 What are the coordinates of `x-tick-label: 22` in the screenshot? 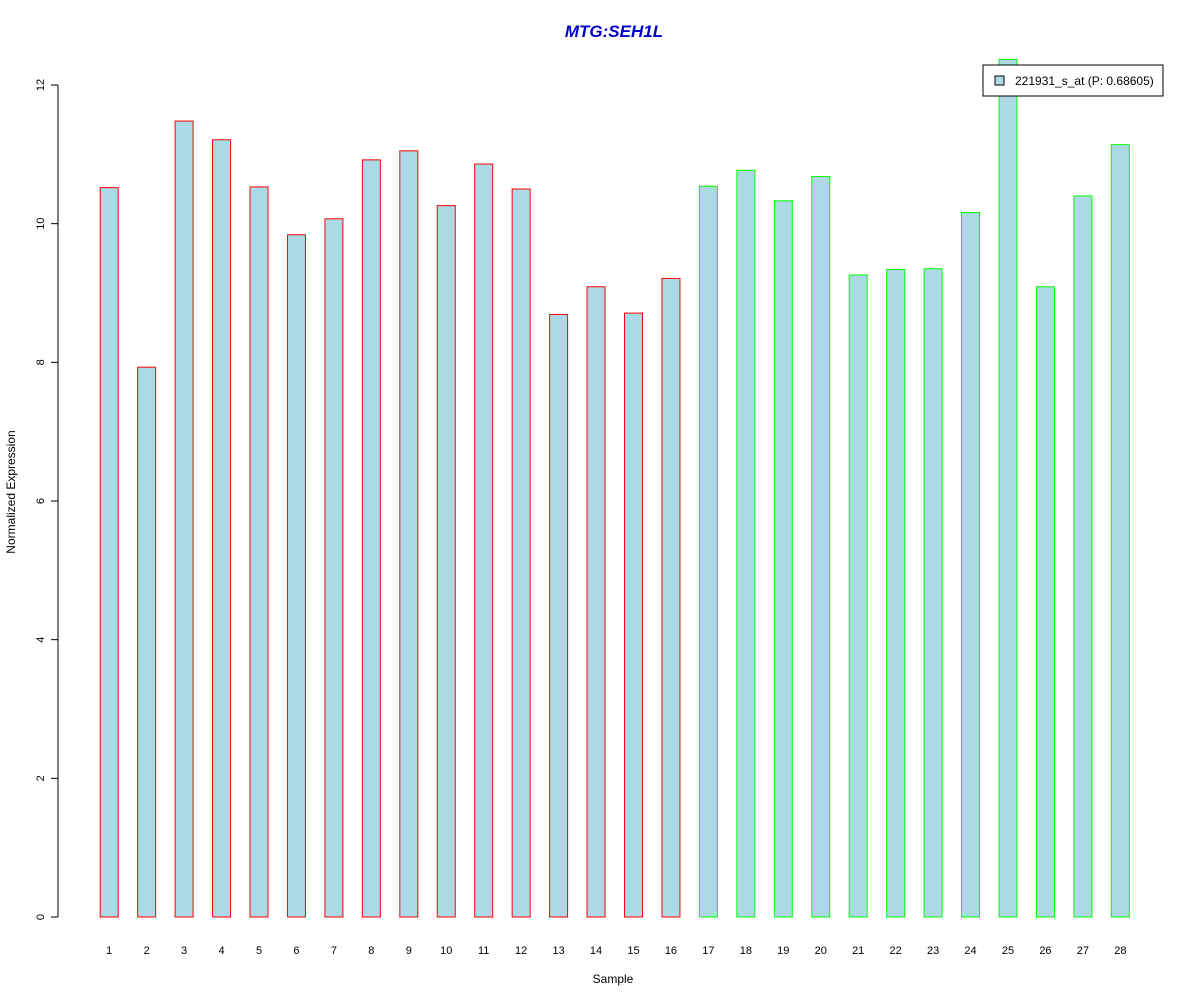 It's located at (896, 951).